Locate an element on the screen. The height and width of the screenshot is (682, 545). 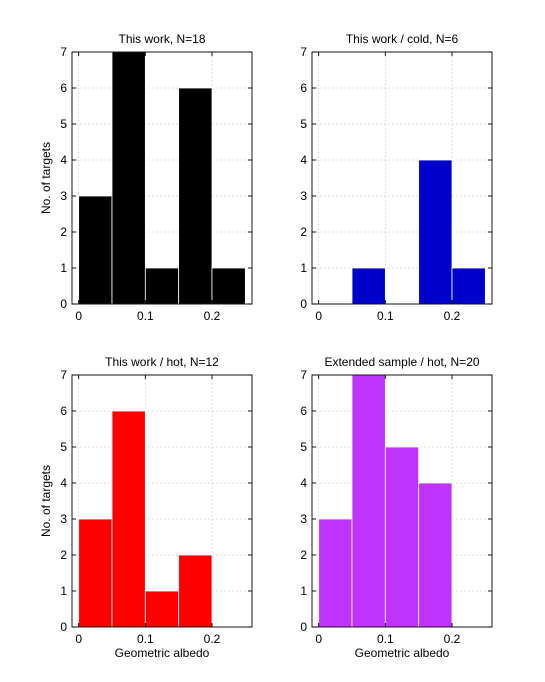
panel-title: Extended sample / hot, N=20 is located at coordinates (401, 362).